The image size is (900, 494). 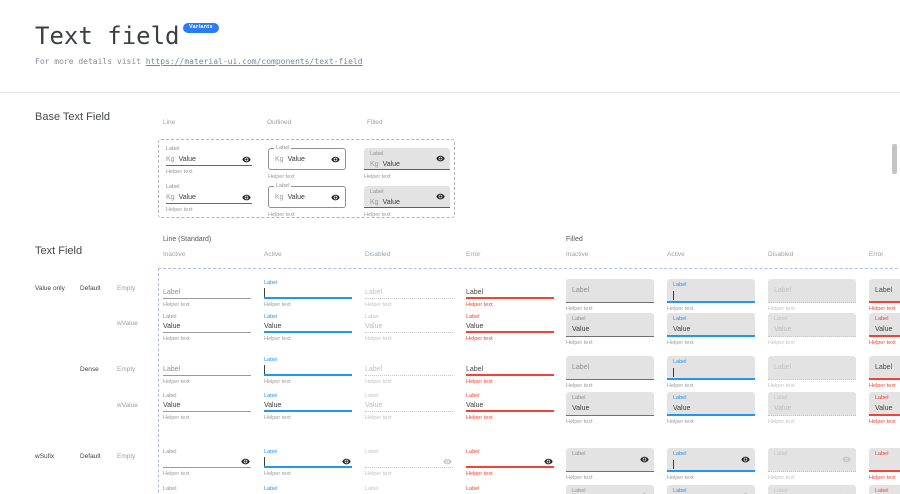 I want to click on filled-box: Label Value, so click(x=884, y=325).